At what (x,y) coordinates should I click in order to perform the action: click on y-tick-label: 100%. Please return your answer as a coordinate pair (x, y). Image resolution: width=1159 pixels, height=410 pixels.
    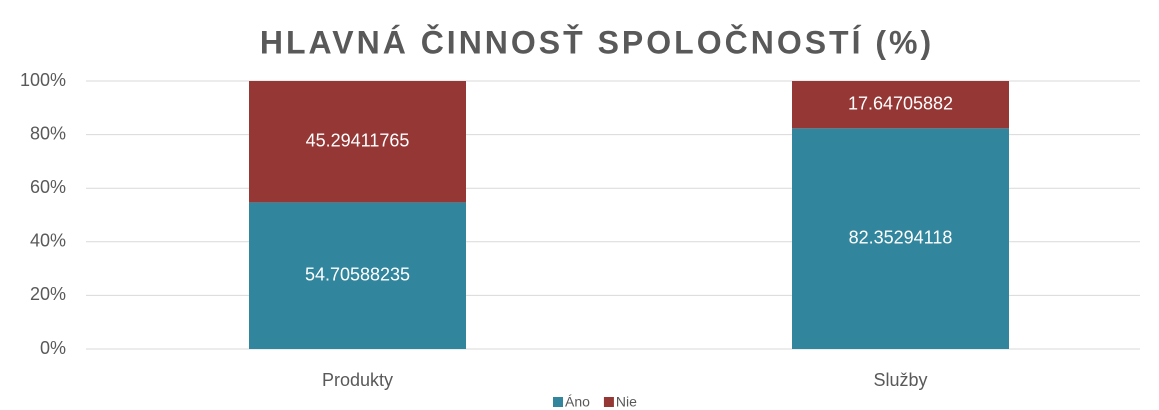
    Looking at the image, I should click on (43, 80).